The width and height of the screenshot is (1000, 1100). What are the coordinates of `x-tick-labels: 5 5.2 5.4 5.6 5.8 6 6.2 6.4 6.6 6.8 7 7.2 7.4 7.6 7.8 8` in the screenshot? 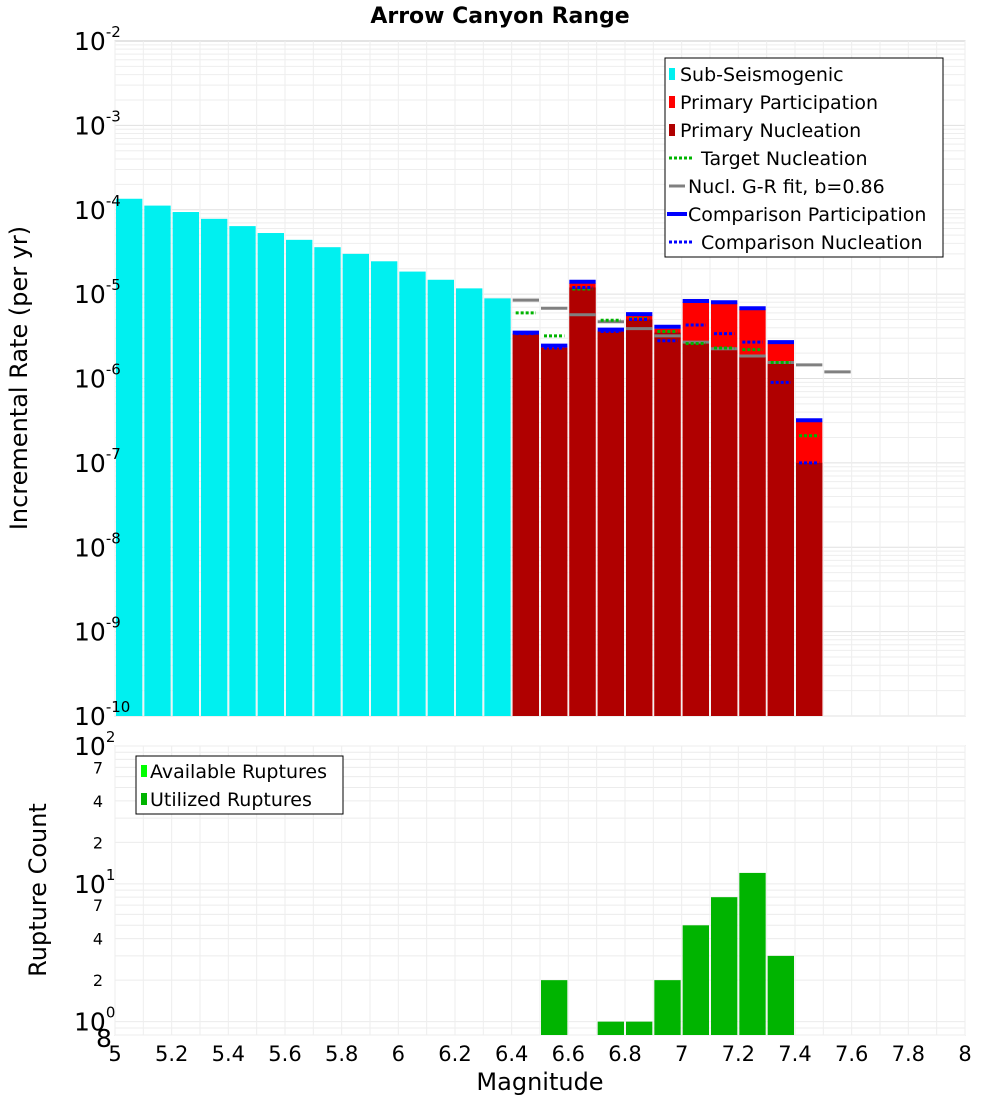 It's located at (539, 1054).